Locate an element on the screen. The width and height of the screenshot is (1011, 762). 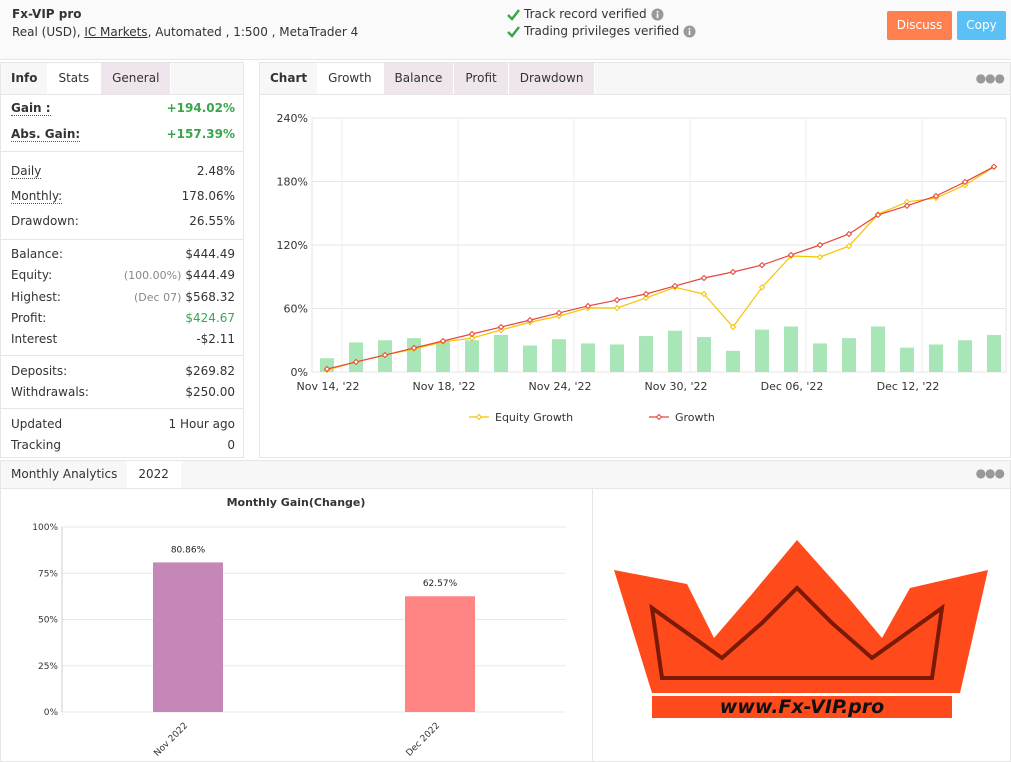
tab: Growth is located at coordinates (350, 78).